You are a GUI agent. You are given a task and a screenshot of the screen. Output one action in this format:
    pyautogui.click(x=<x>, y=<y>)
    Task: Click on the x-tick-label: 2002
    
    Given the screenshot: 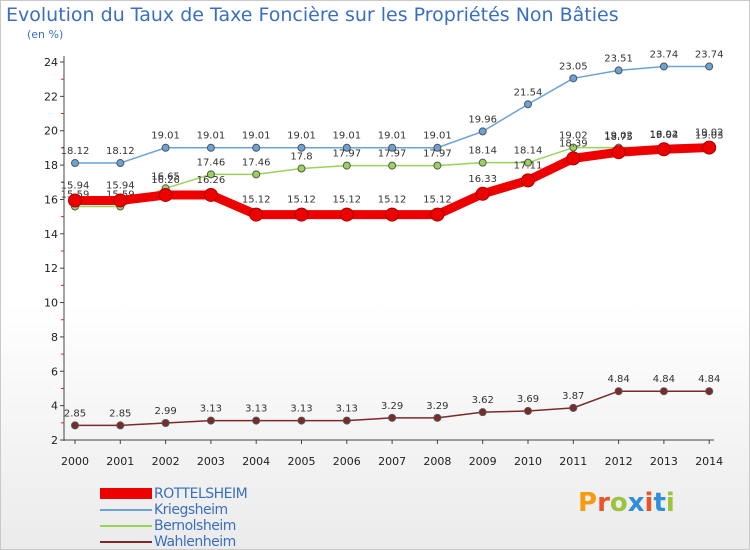 What is the action you would take?
    pyautogui.click(x=166, y=461)
    